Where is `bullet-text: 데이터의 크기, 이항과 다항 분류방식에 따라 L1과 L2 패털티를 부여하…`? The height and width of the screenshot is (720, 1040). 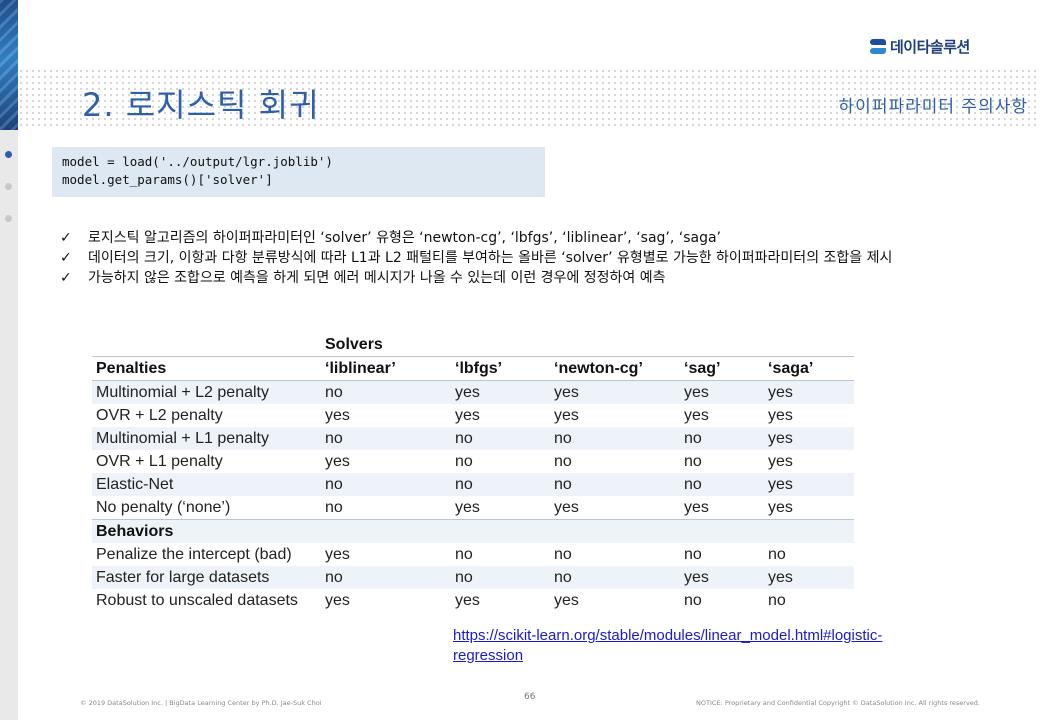 bullet-text: 데이터의 크기, 이항과 다항 분류방식에 따라 L1과 L2 패털티를 부여하… is located at coordinates (490, 258).